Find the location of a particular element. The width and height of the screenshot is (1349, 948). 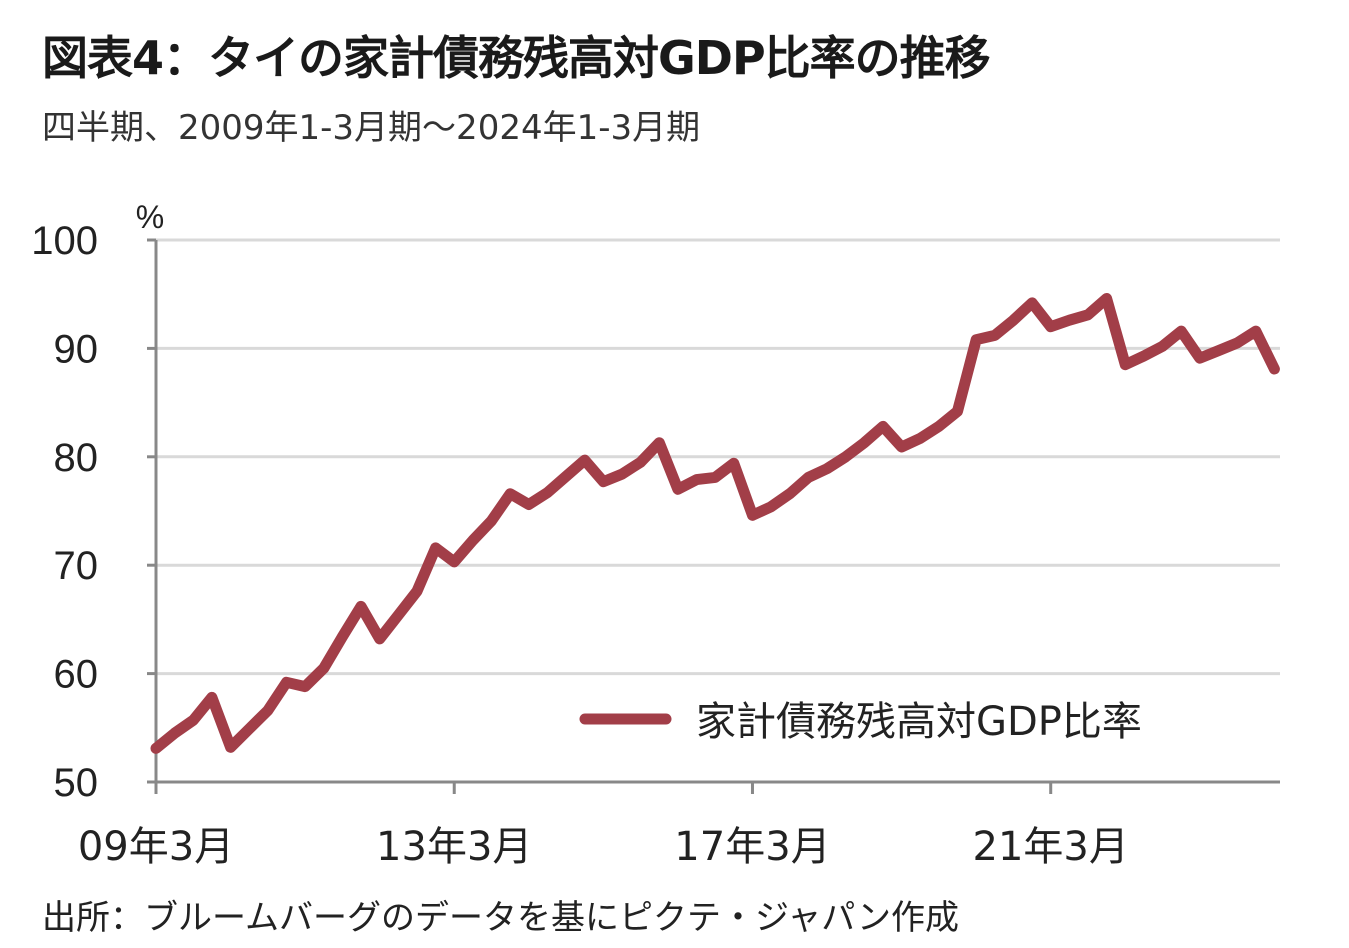

y-tick-label: 80 is located at coordinates (76, 458).